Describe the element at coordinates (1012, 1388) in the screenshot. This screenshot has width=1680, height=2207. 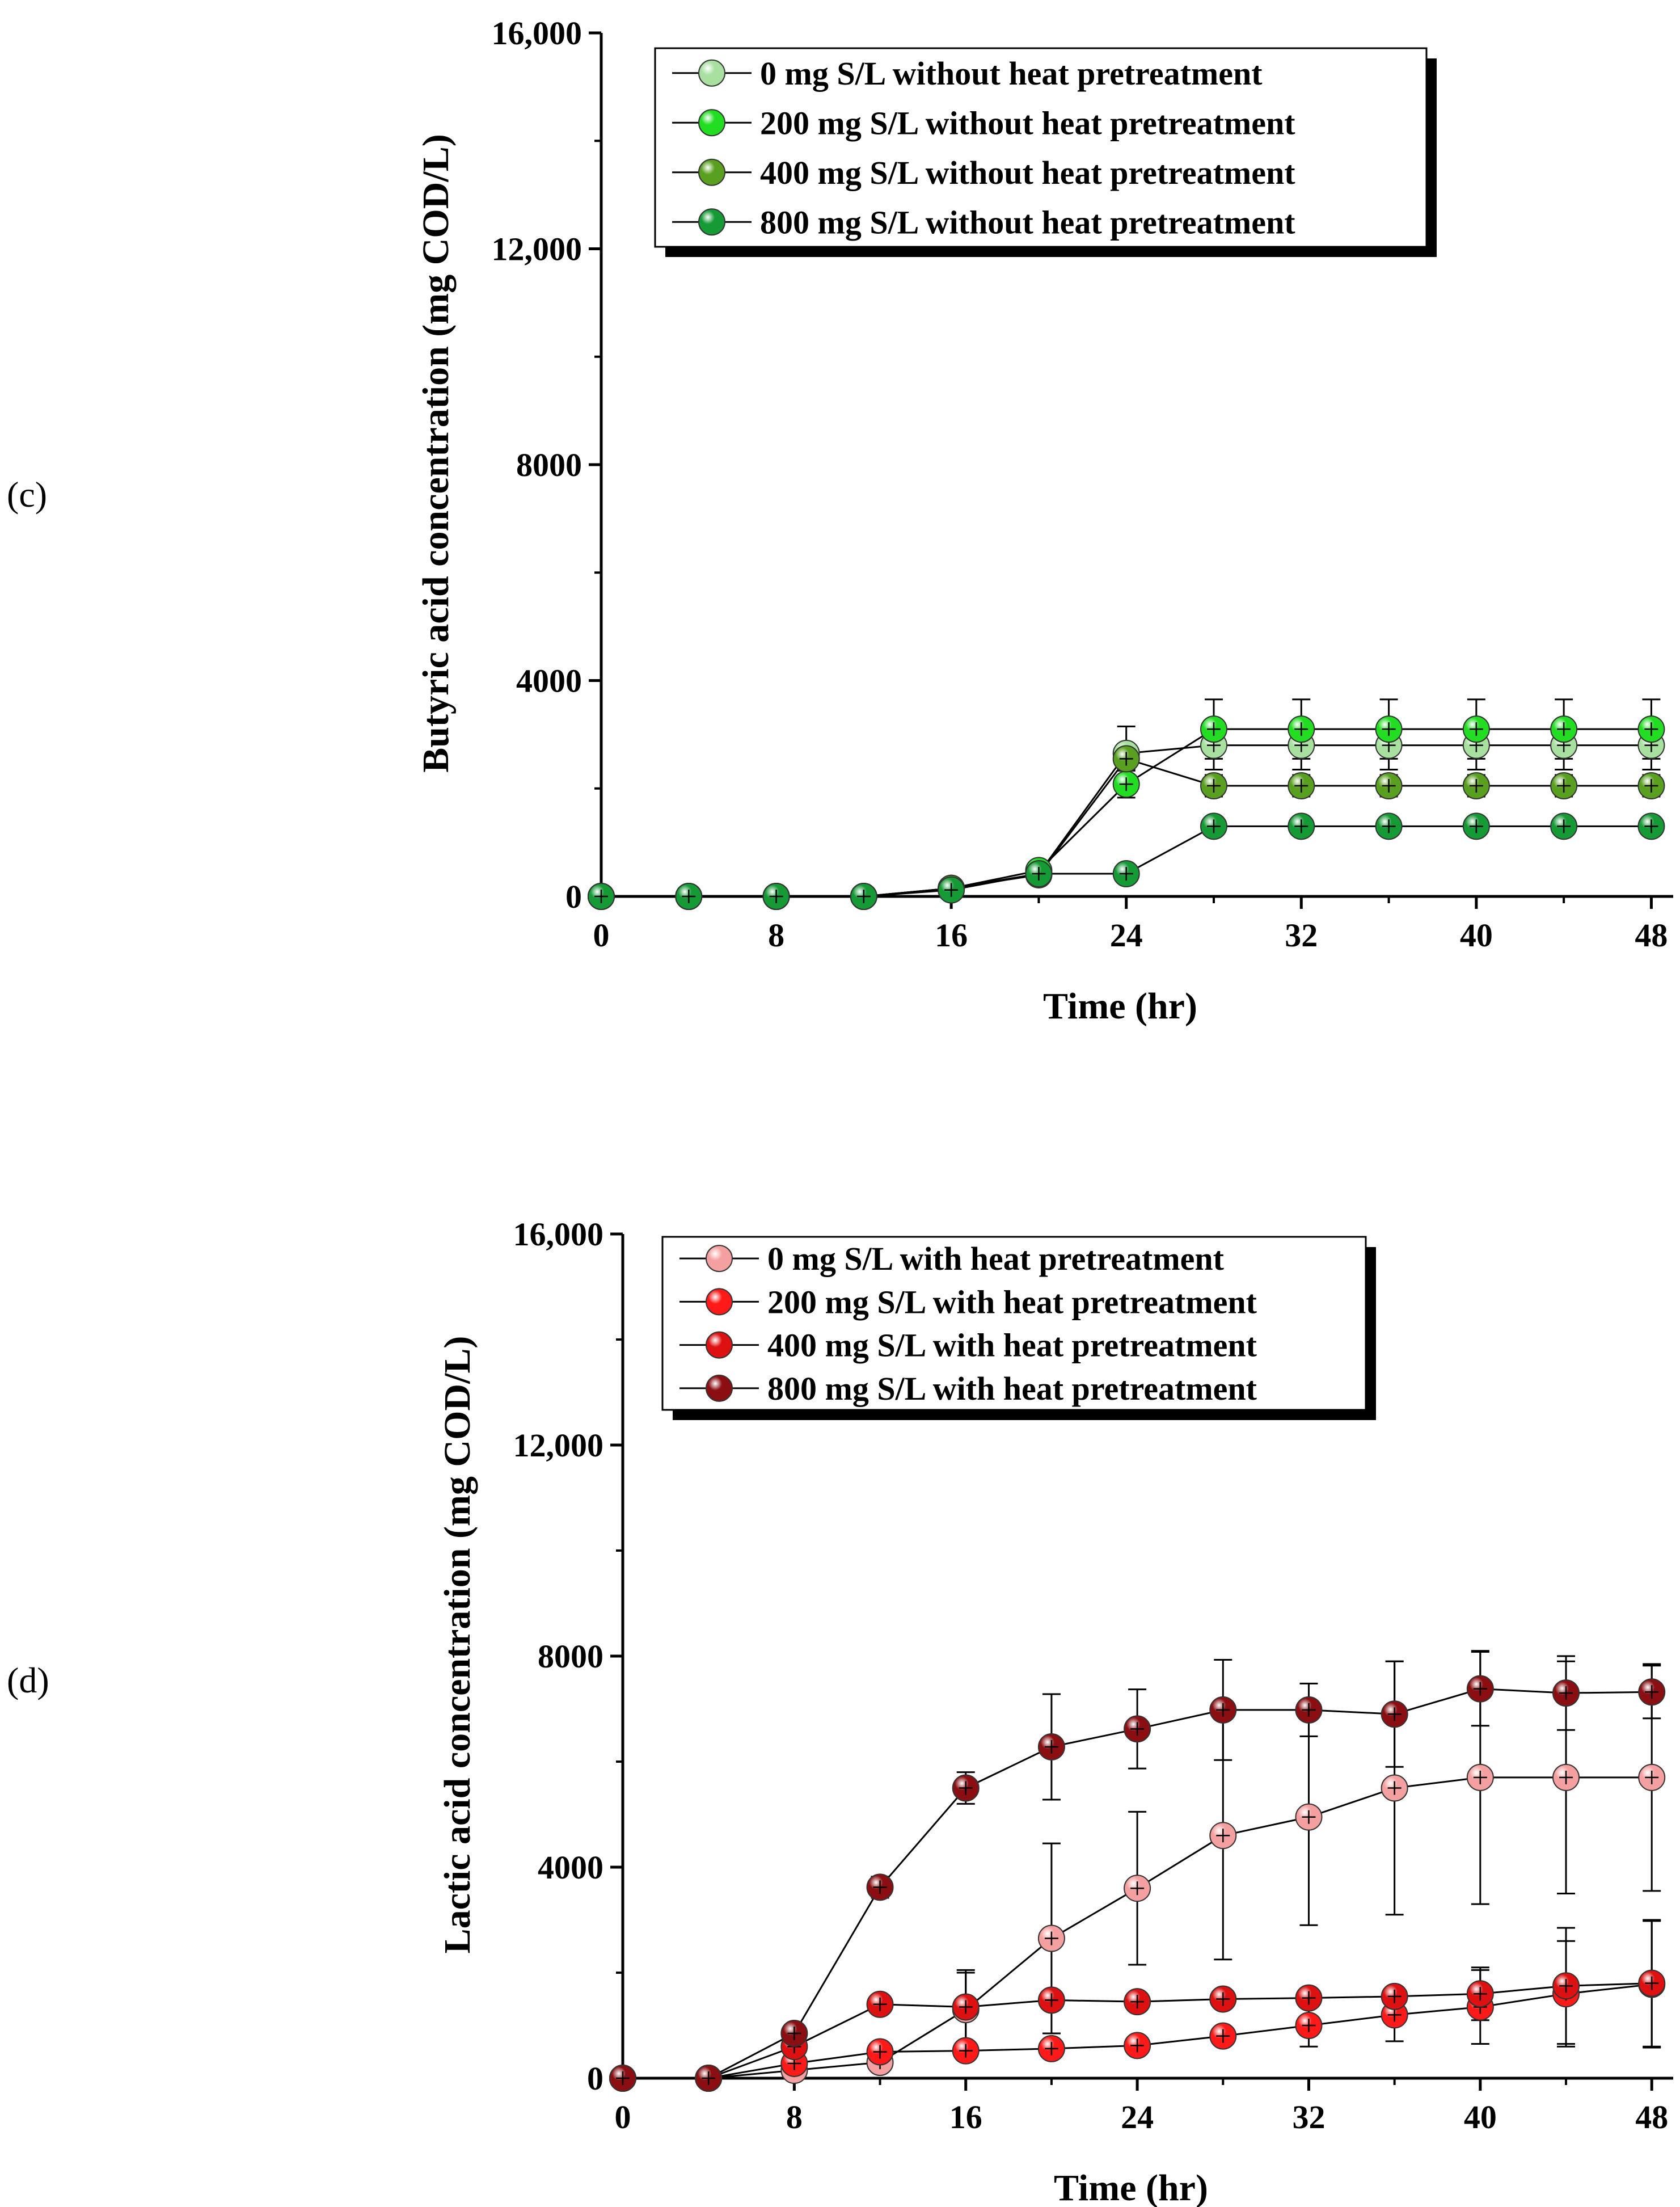
I see `legend-label: 800 mg S/L with heat pretreatment` at that location.